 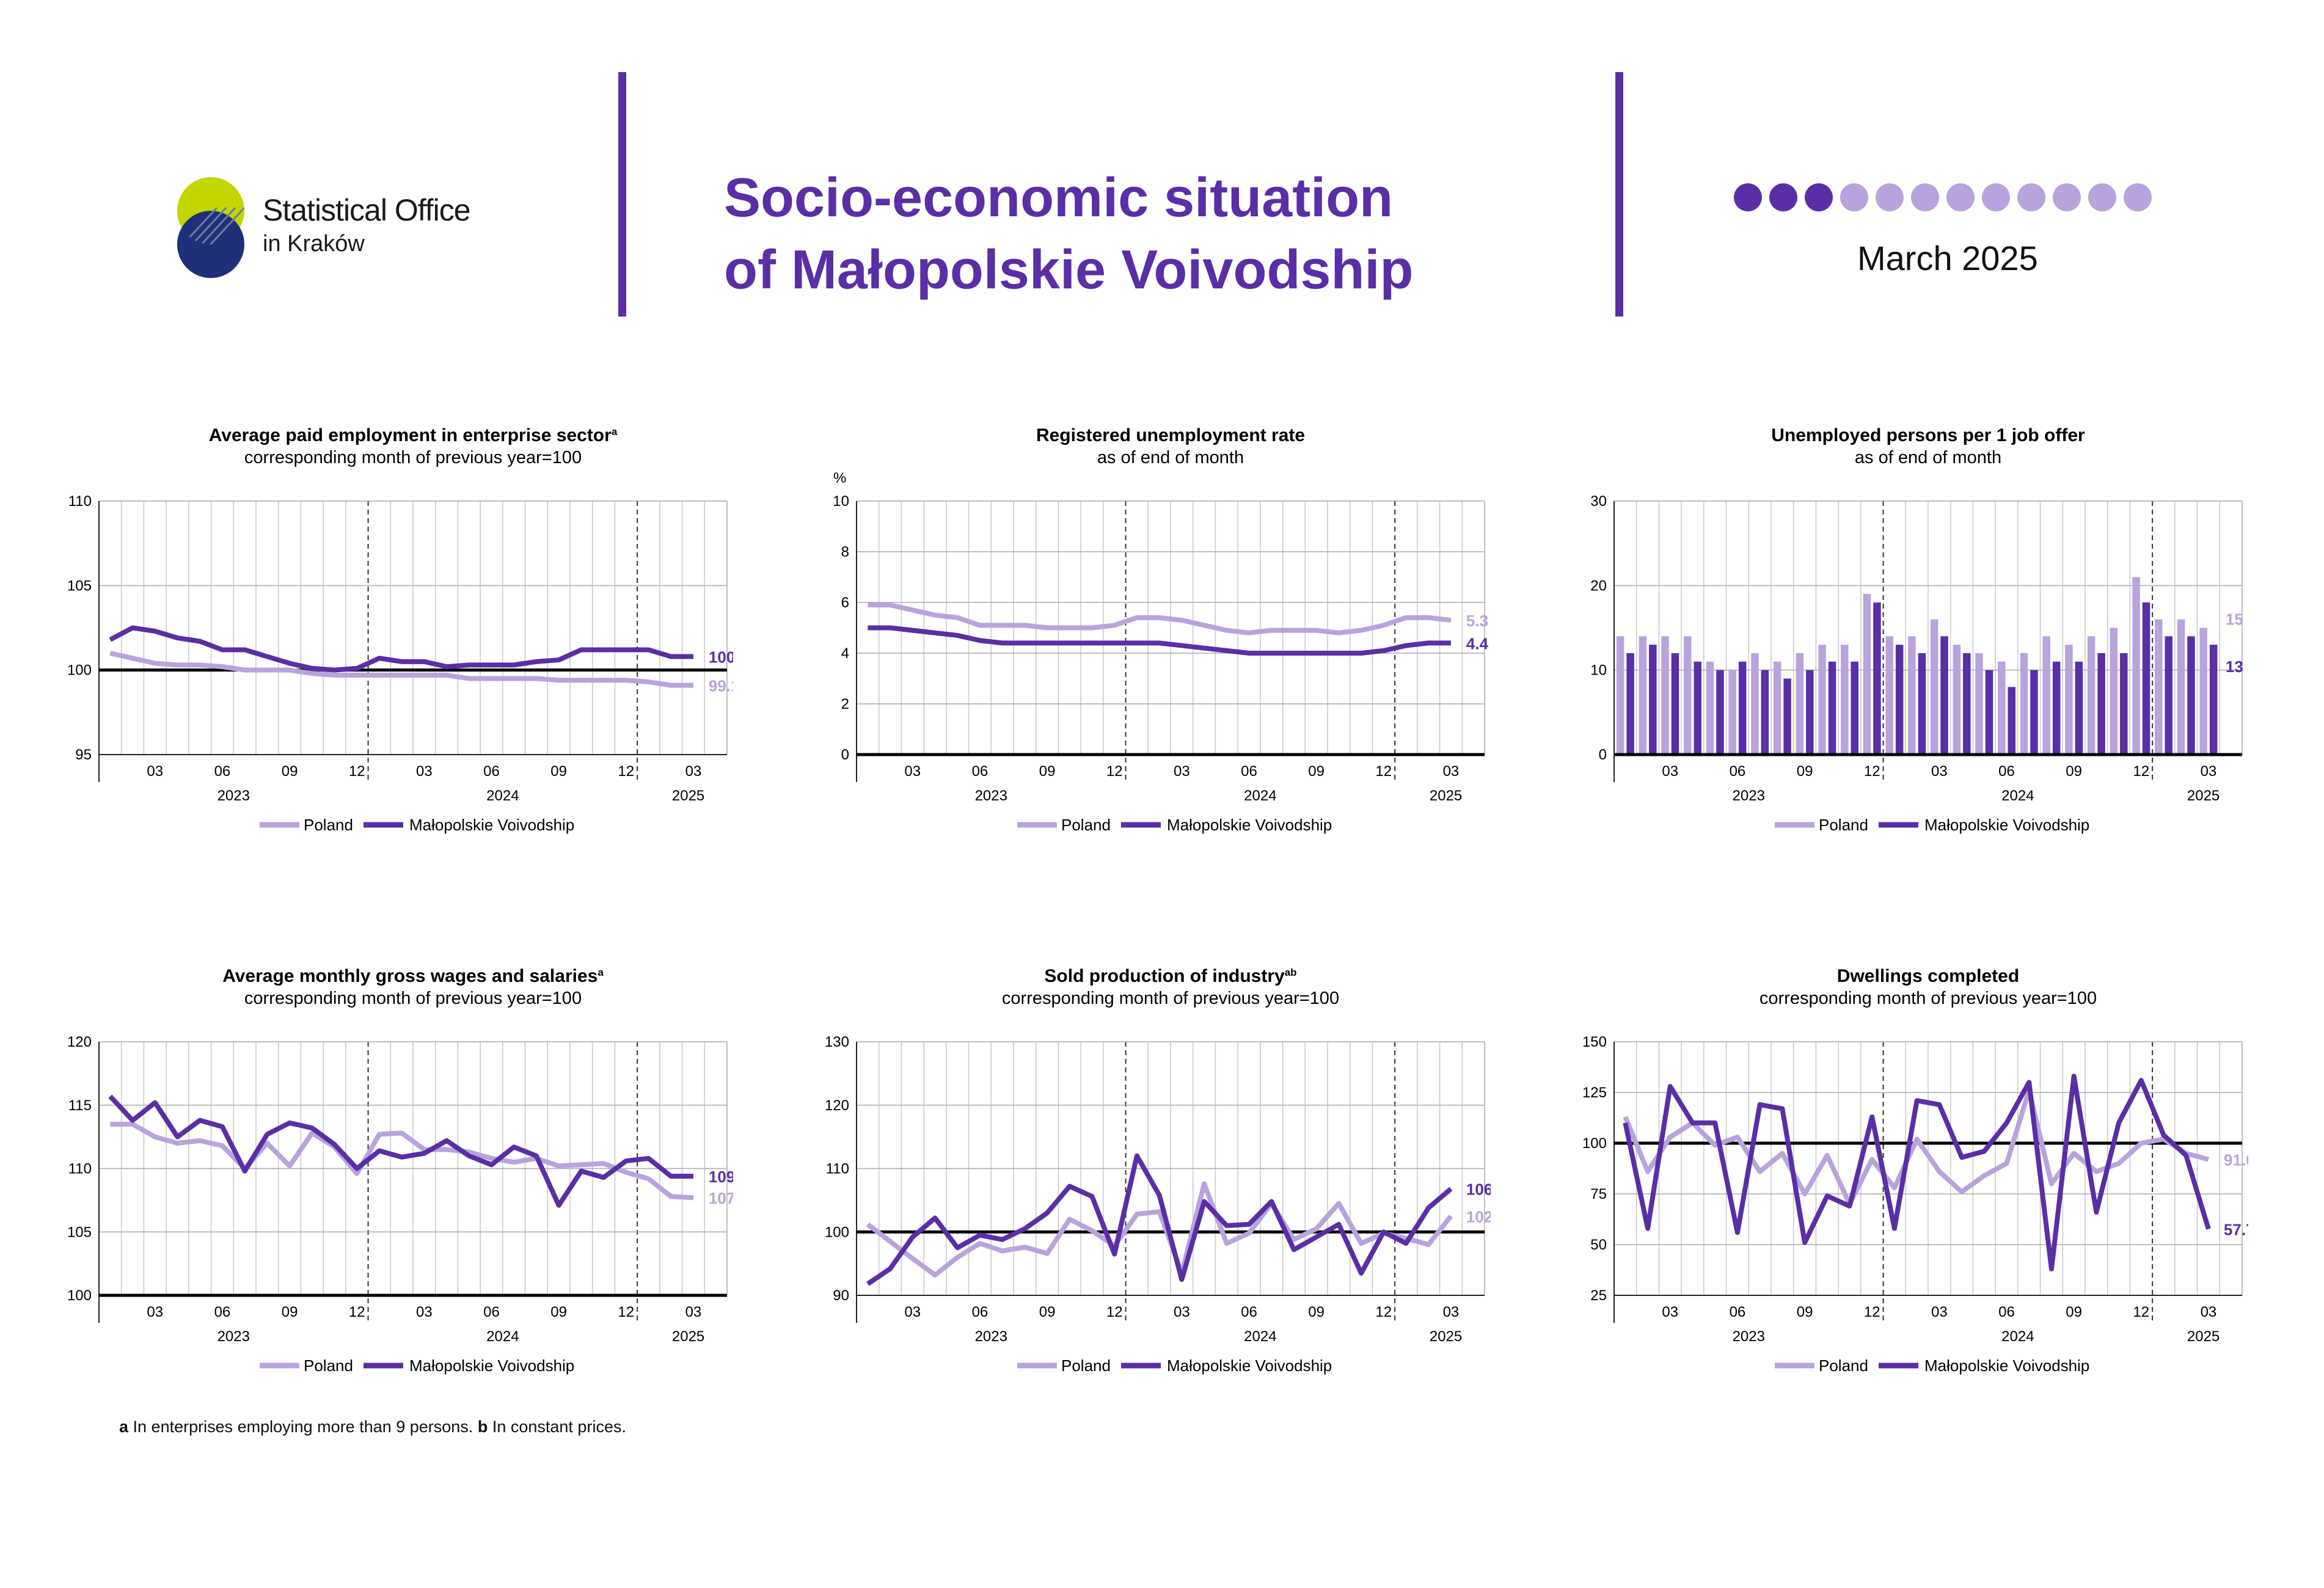 I want to click on end-label-poland: 107.7, so click(x=721, y=1198).